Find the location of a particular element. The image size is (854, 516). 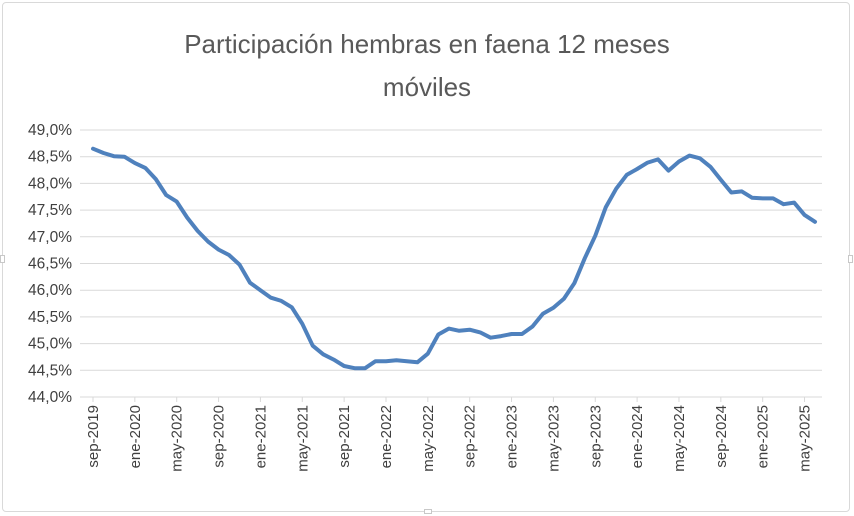

resize-handle-bottom is located at coordinates (428, 511).